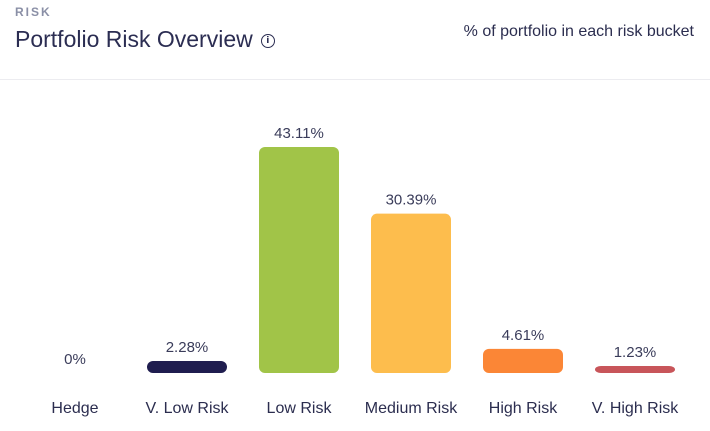  What do you see at coordinates (411, 200) in the screenshot?
I see `data-label-medium-risk: 30.39%` at bounding box center [411, 200].